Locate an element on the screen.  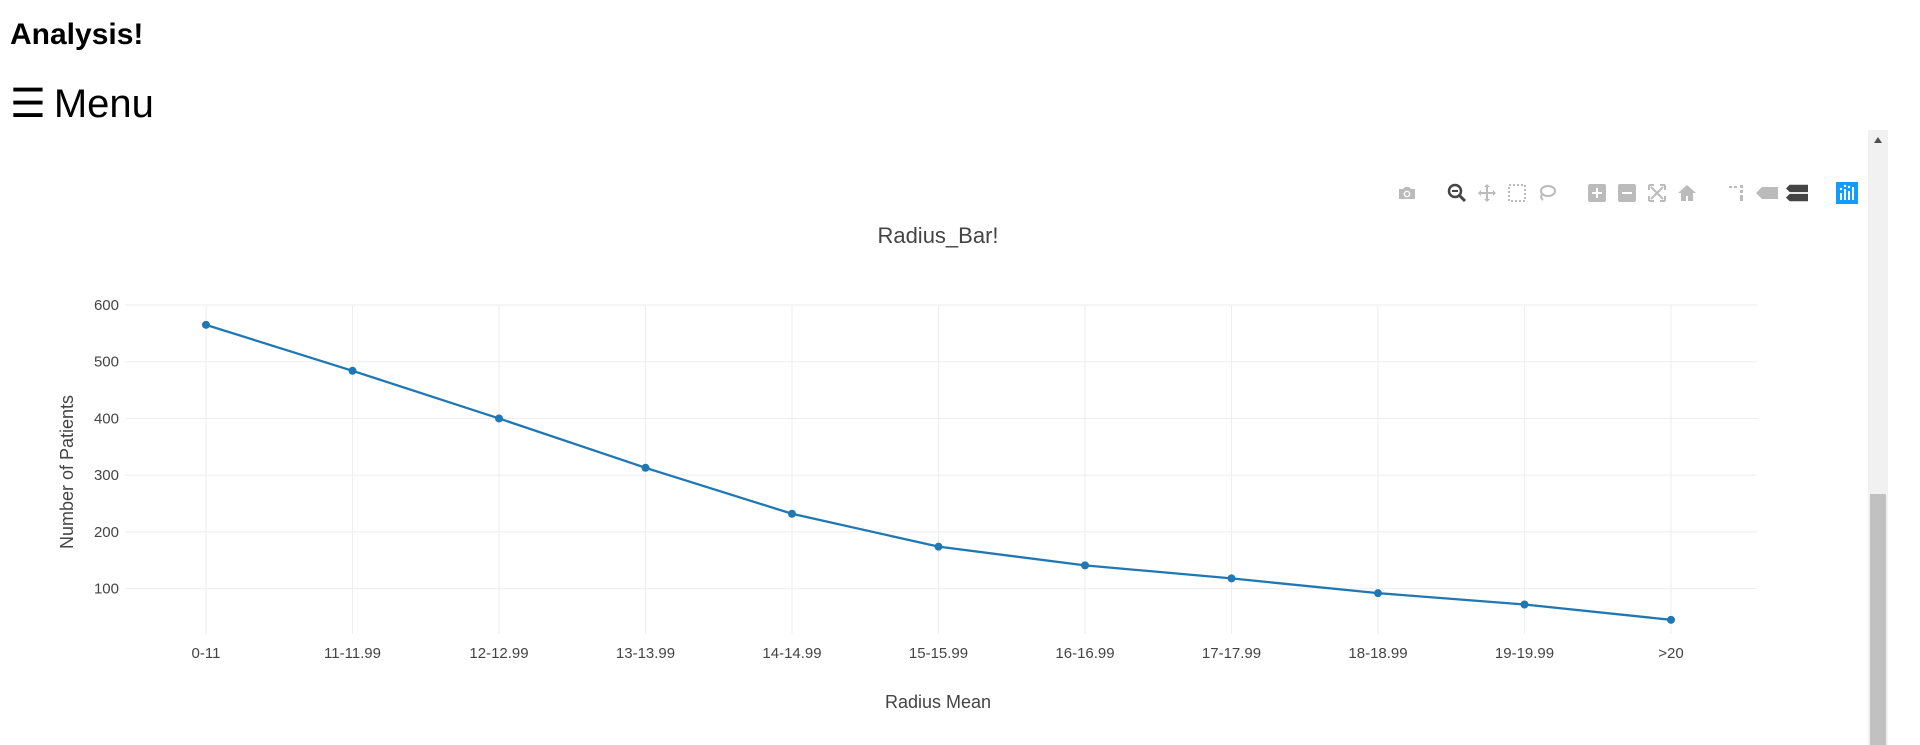
zoom-icon is located at coordinates (1457, 193).